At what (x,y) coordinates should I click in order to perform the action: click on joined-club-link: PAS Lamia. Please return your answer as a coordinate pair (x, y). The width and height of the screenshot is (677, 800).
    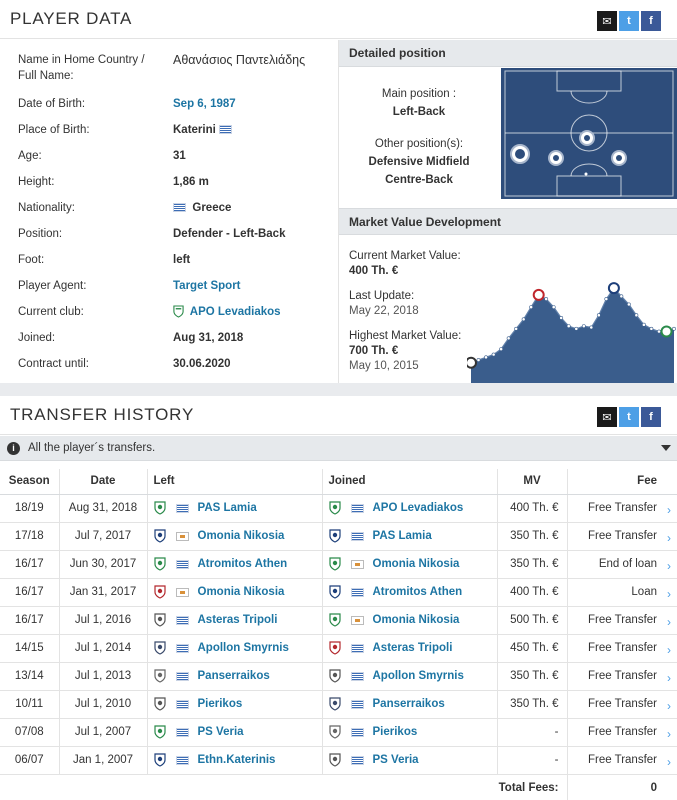
    Looking at the image, I should click on (402, 536).